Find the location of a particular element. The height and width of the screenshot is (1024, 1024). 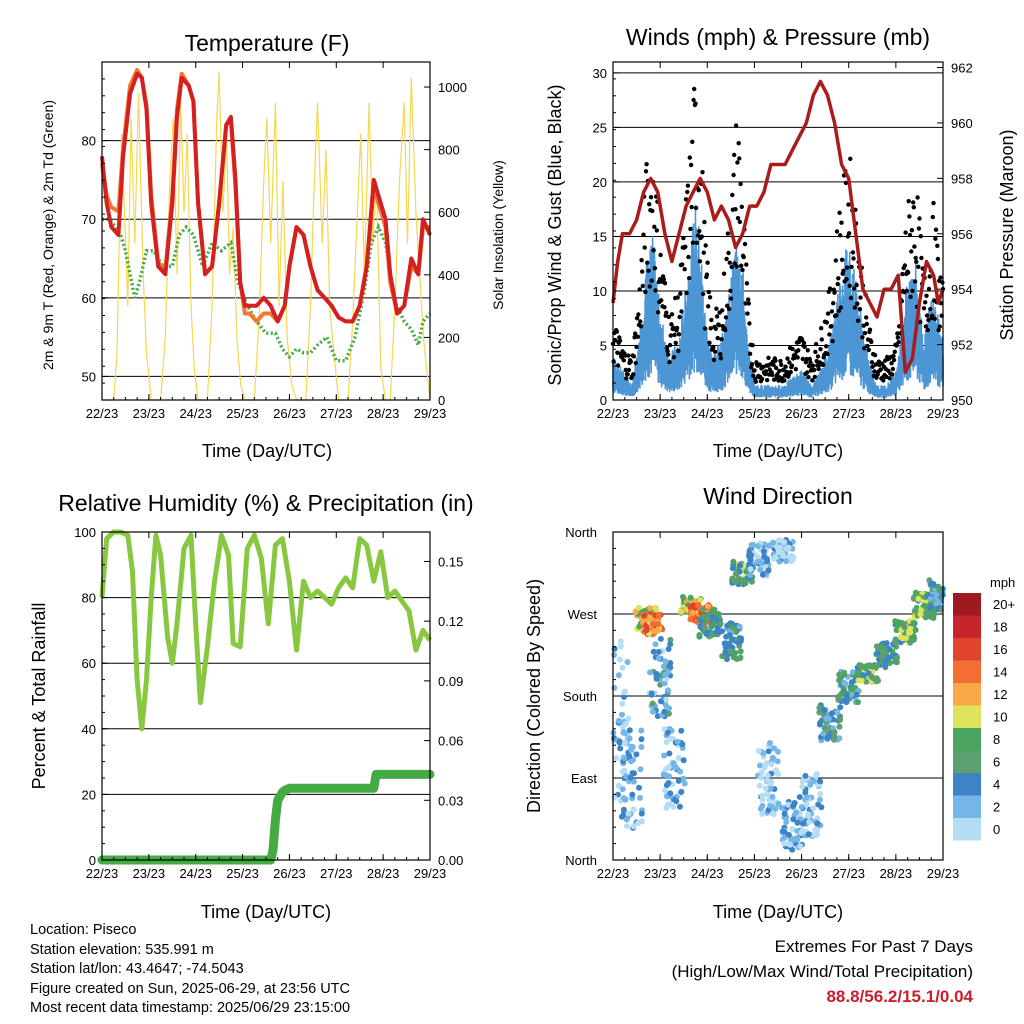

humidity-y2-tick-label: 0.12 is located at coordinates (450, 621).